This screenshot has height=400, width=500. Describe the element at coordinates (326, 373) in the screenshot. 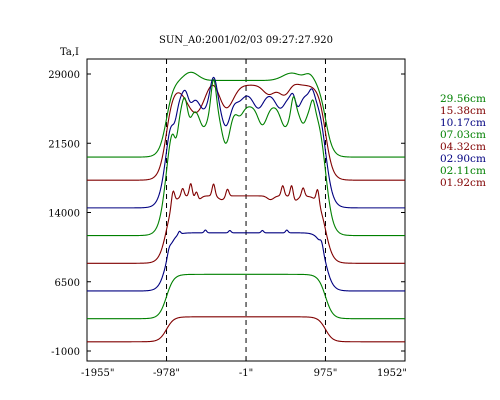

I see `x-tick-label: 975"` at that location.